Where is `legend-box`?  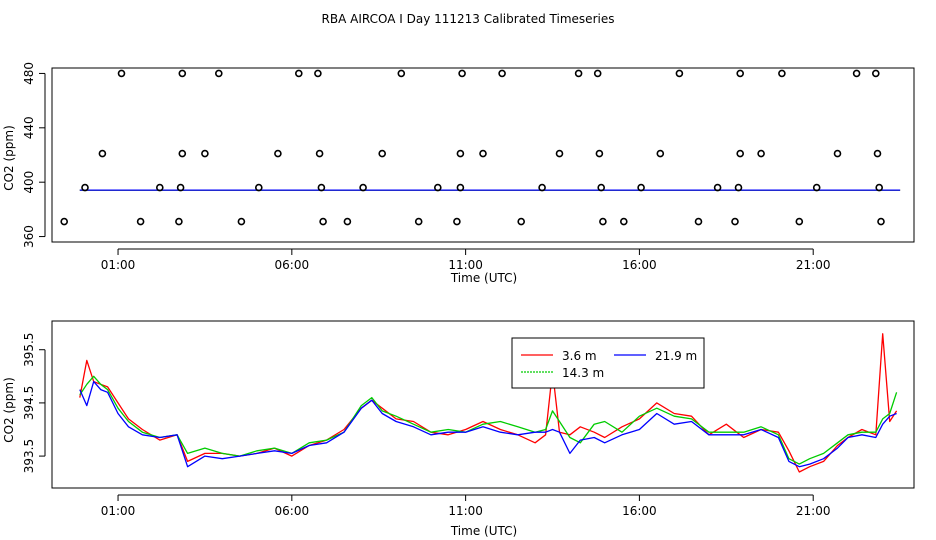 legend-box is located at coordinates (608, 363).